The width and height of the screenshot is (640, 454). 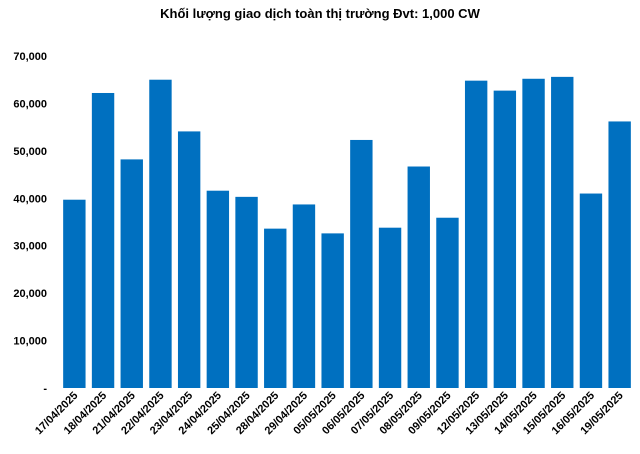 I want to click on y-tick-label: 30,000, so click(x=30, y=247).